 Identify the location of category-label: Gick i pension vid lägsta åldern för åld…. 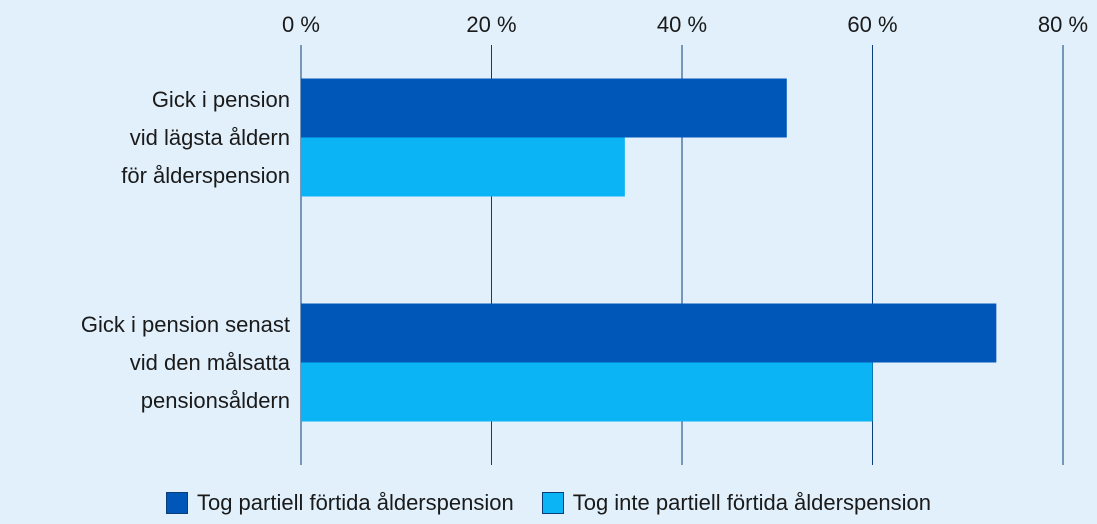
(205, 137).